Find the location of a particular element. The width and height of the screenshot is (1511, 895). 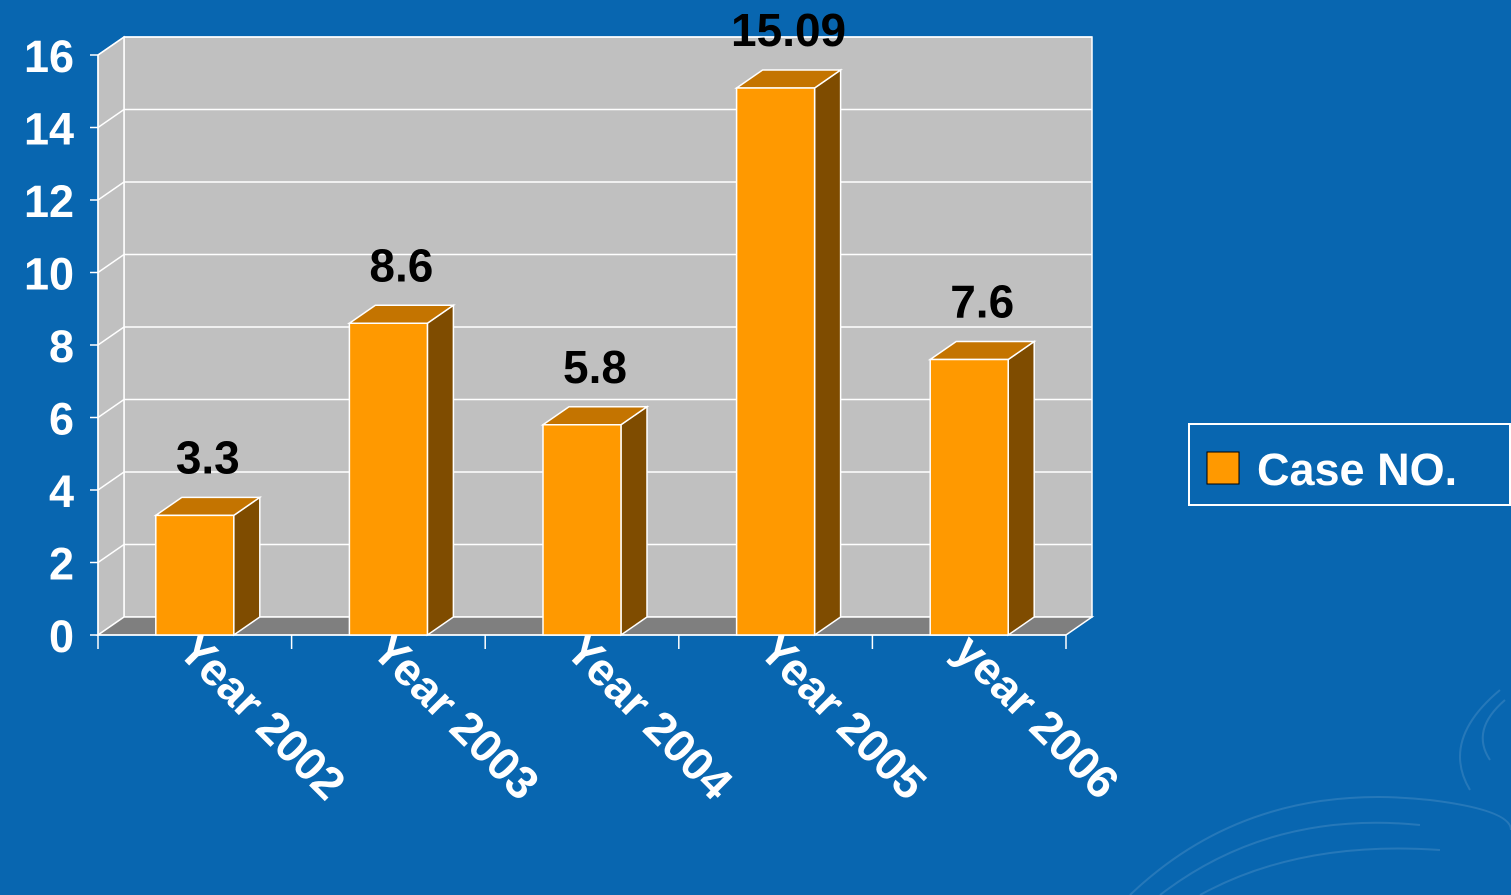

x-tick-label: Year 2005 is located at coordinates (843, 716).